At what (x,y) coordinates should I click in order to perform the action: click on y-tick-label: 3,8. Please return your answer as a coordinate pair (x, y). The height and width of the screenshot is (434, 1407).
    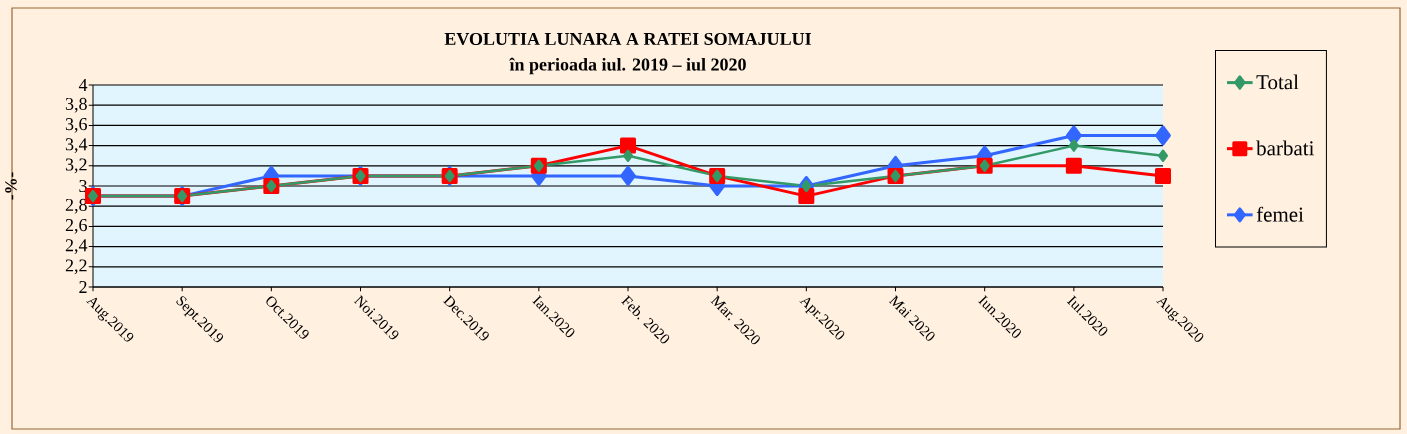
    Looking at the image, I should click on (76, 105).